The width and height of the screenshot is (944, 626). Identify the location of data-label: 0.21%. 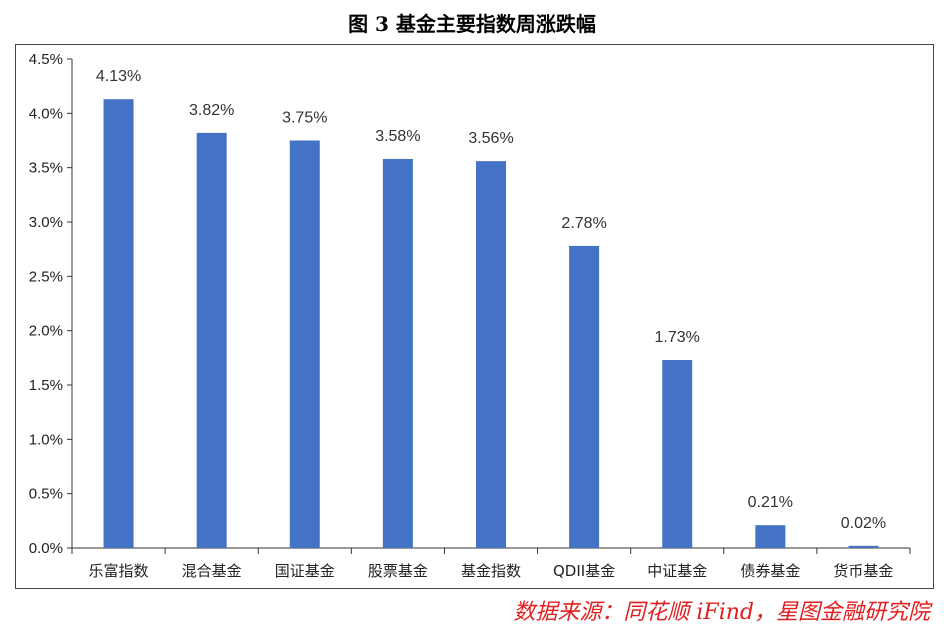
(770, 502).